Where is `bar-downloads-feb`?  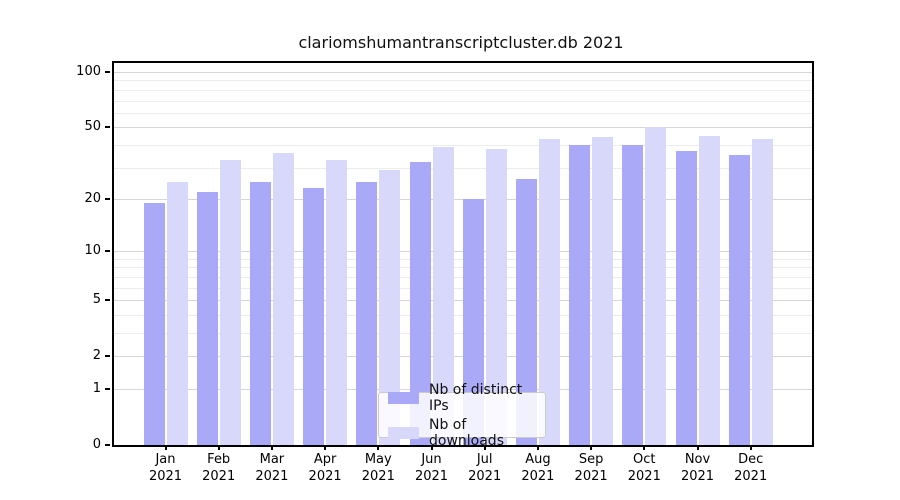 bar-downloads-feb is located at coordinates (230, 302).